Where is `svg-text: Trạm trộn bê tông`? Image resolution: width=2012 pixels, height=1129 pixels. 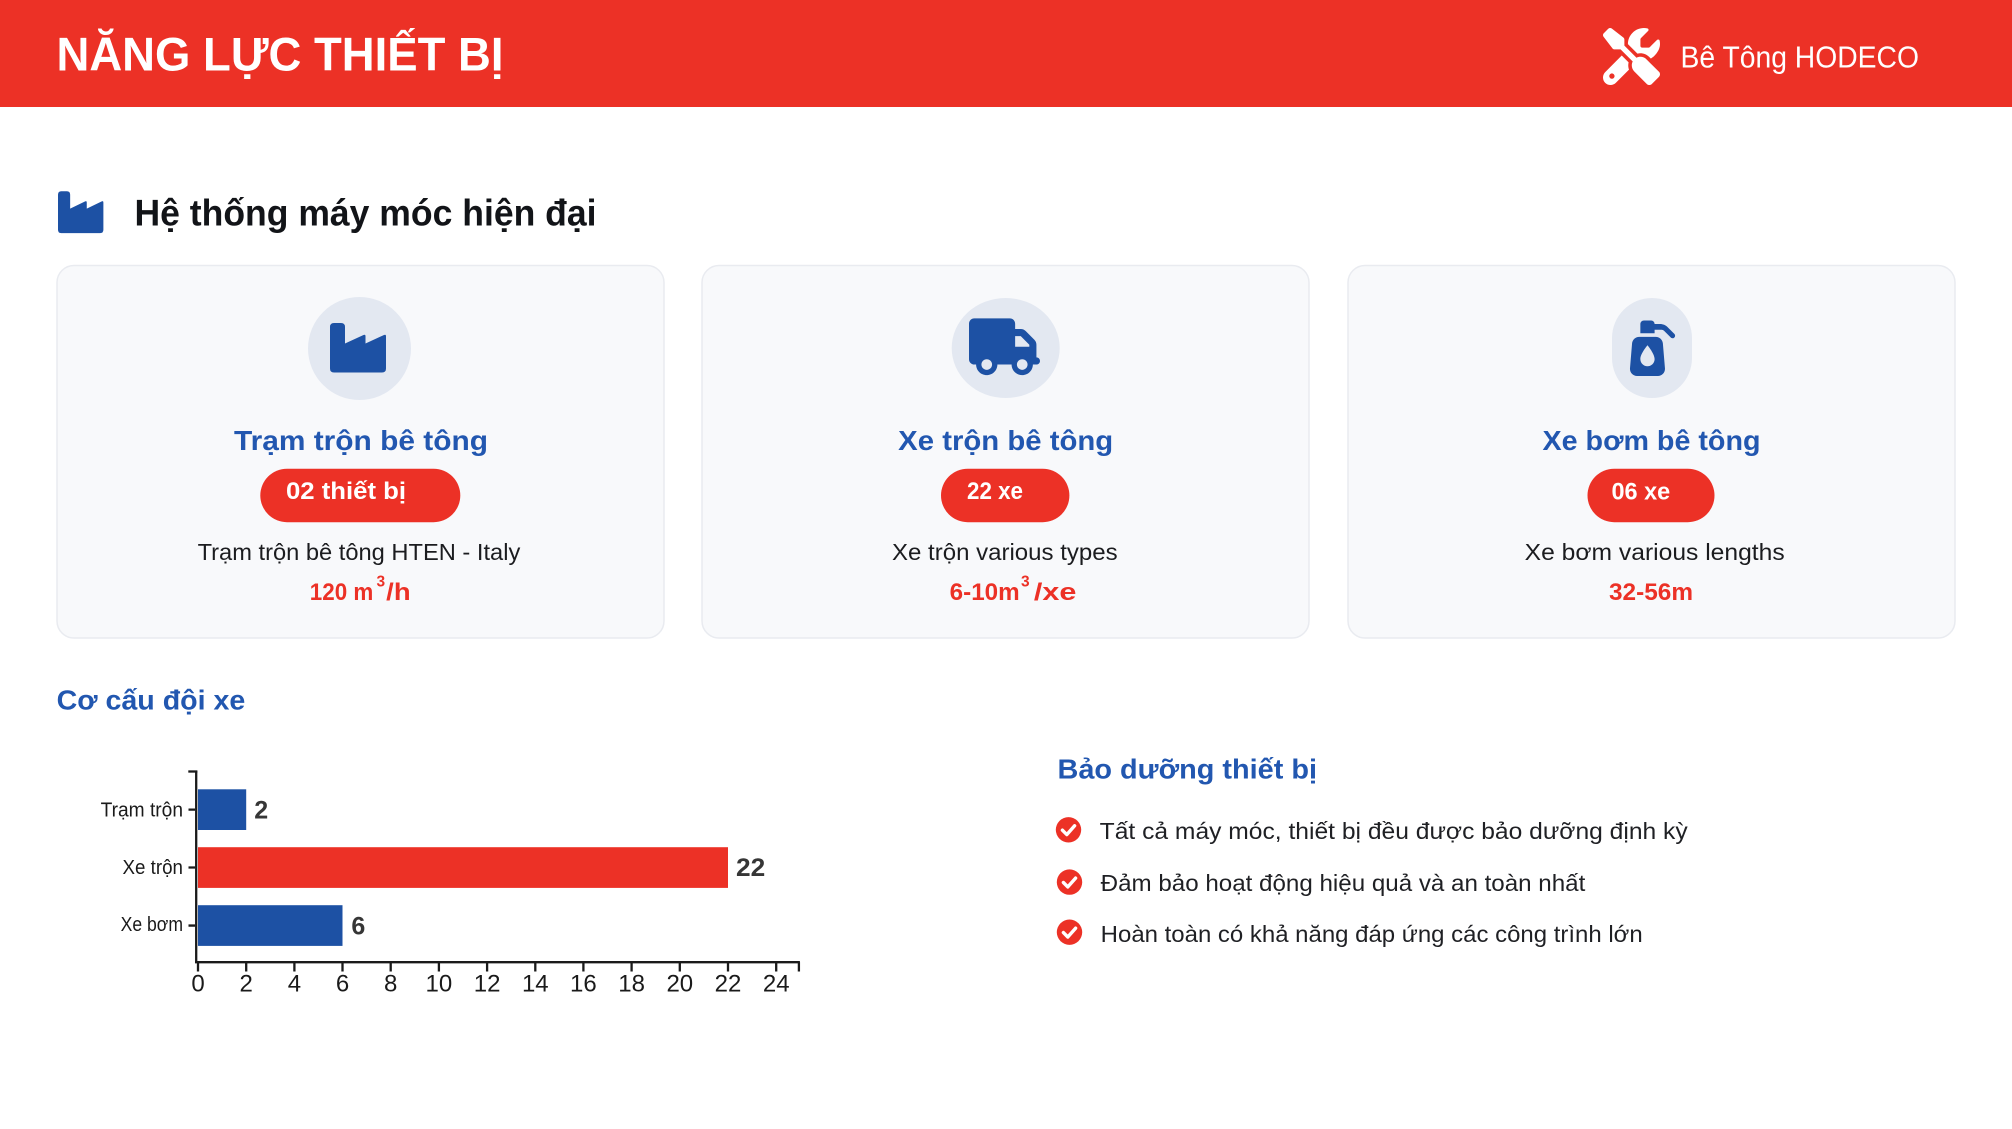
svg-text: Trạm trộn bê tông is located at coordinates (361, 440).